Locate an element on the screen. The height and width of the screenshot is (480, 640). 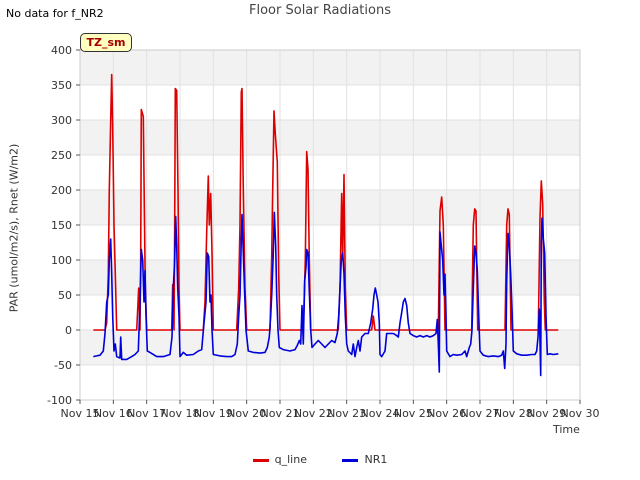
x-tick-label-26: Nov 26 is located at coordinates (446, 413).